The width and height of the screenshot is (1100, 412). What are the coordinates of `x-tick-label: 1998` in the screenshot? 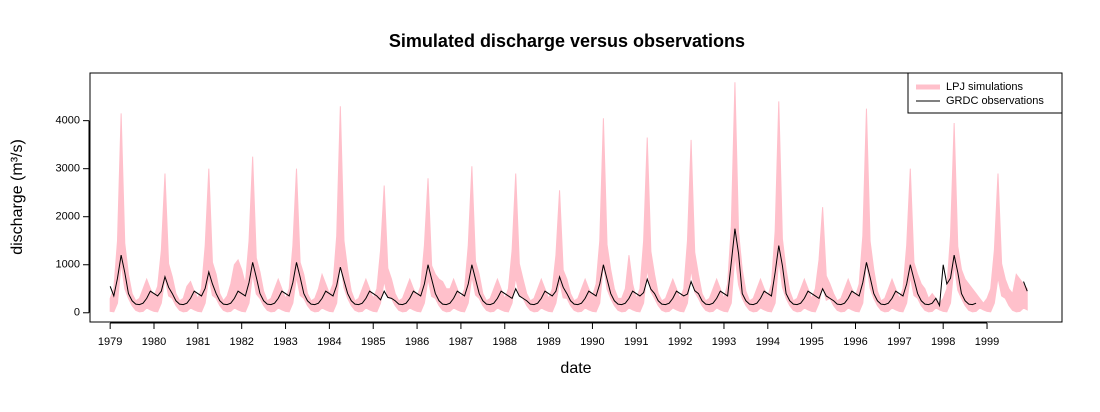 It's located at (943, 342).